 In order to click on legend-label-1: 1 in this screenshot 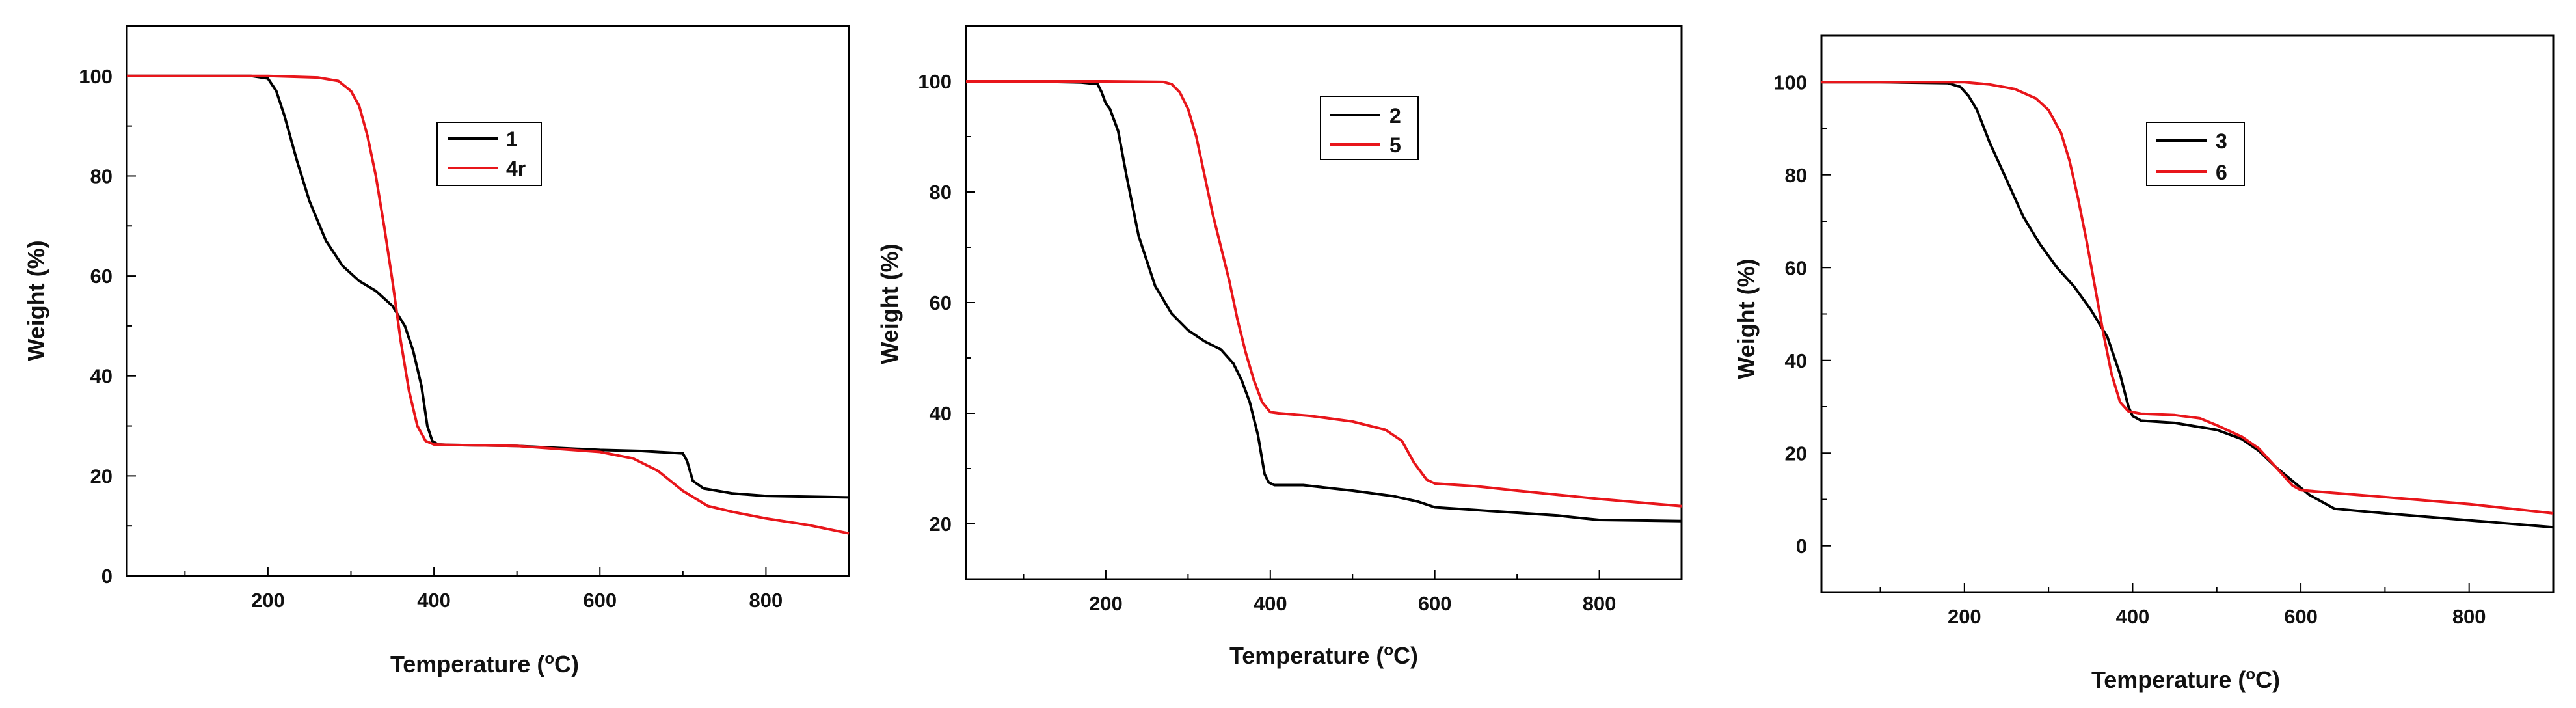, I will do `click(512, 139)`.